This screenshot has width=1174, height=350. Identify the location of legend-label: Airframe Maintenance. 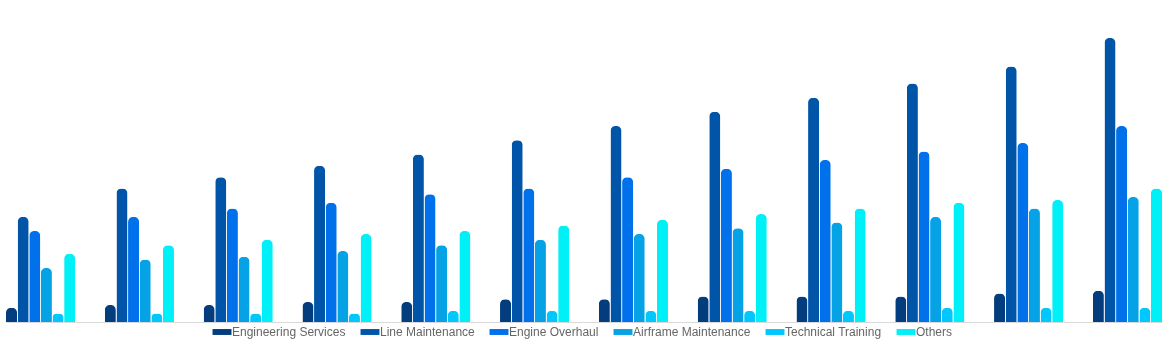
(692, 332).